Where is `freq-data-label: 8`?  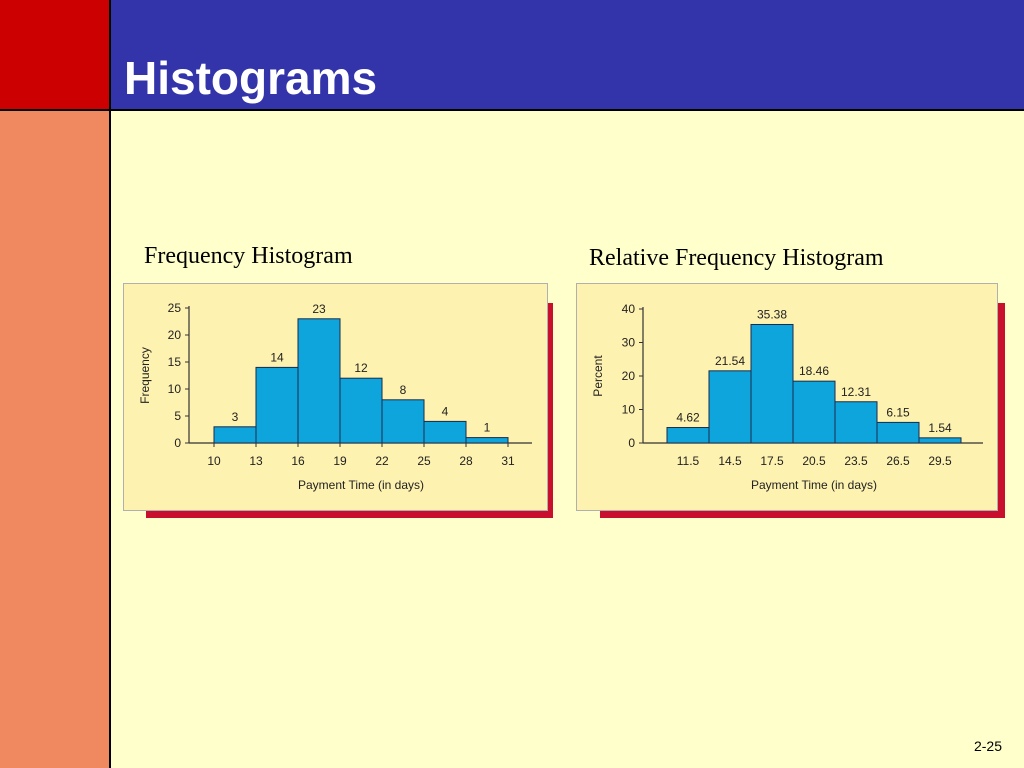 freq-data-label: 8 is located at coordinates (403, 390).